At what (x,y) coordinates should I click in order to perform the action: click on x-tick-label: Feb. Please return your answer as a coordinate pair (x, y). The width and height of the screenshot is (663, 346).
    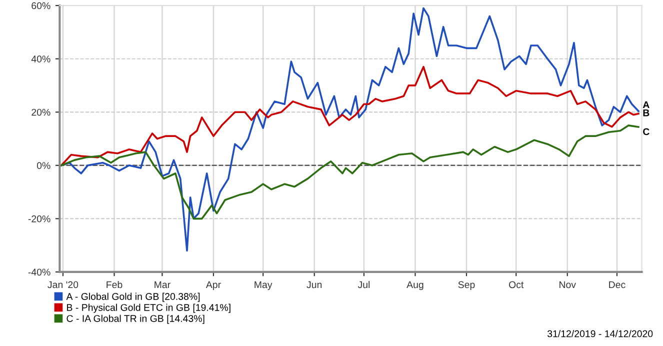
    Looking at the image, I should click on (114, 284).